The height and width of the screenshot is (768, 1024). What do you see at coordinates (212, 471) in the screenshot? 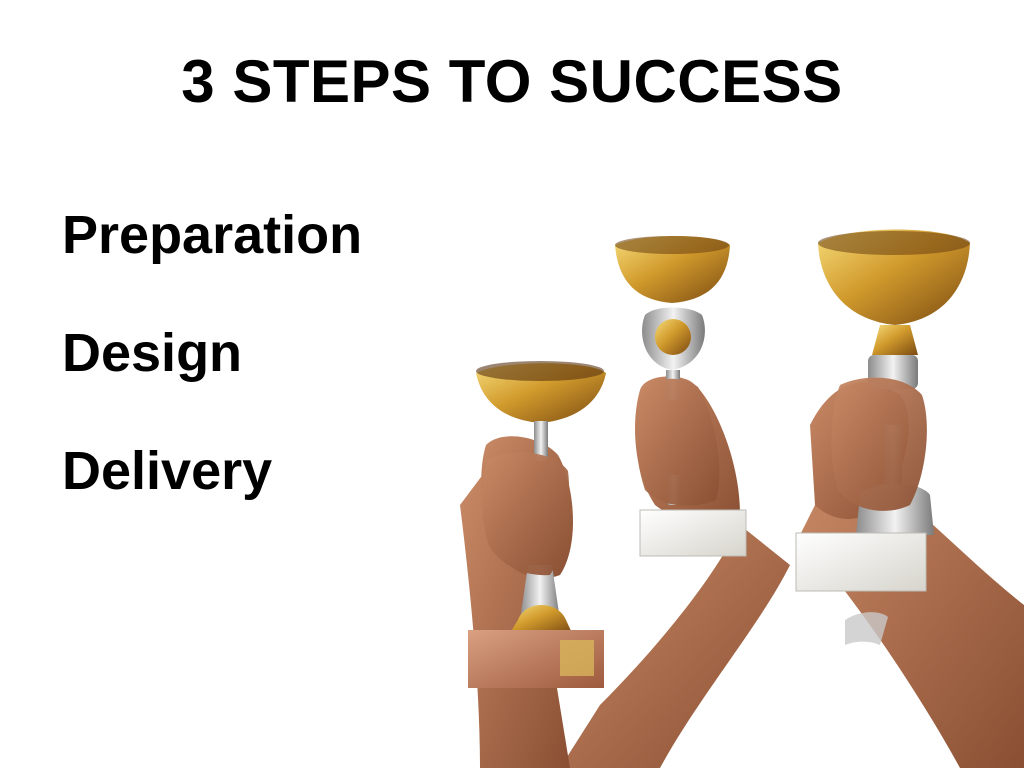
I see `step-delivery: Delivery` at bounding box center [212, 471].